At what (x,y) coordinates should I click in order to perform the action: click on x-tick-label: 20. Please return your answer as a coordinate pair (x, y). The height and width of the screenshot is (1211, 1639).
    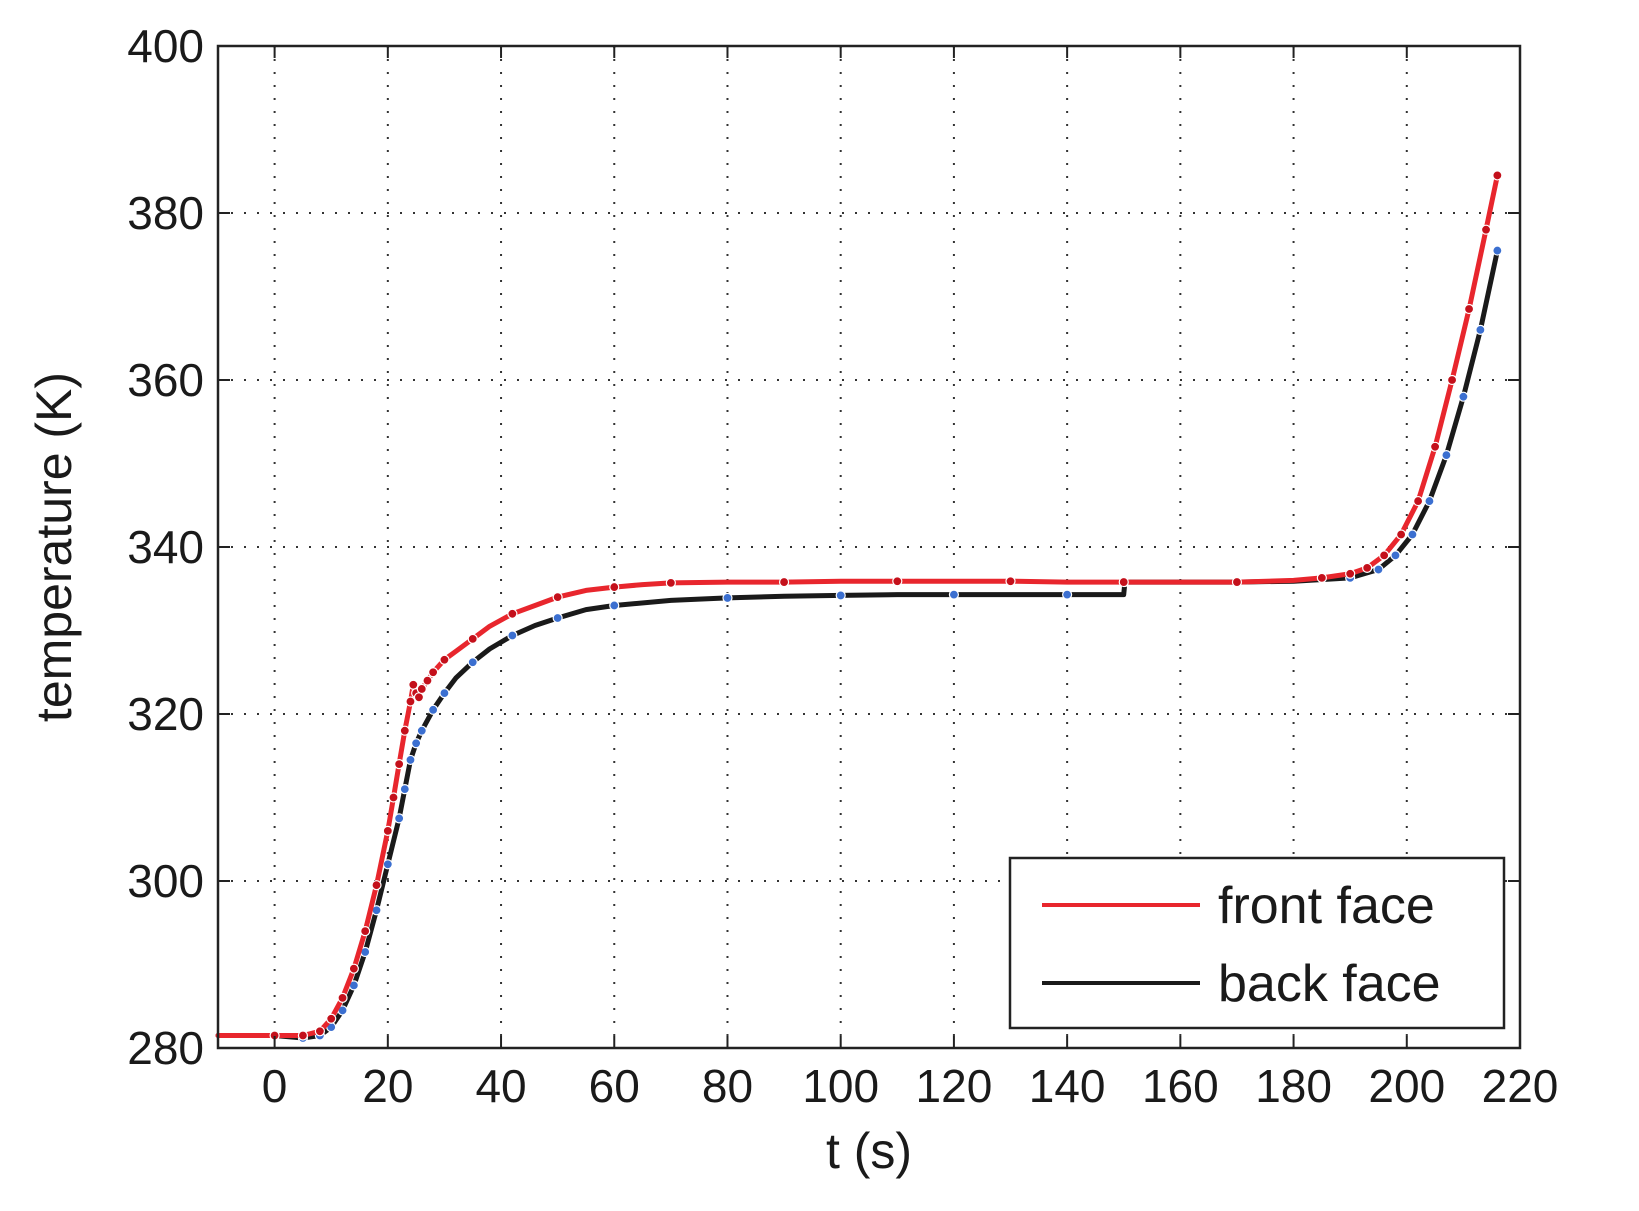
    Looking at the image, I should click on (387, 1086).